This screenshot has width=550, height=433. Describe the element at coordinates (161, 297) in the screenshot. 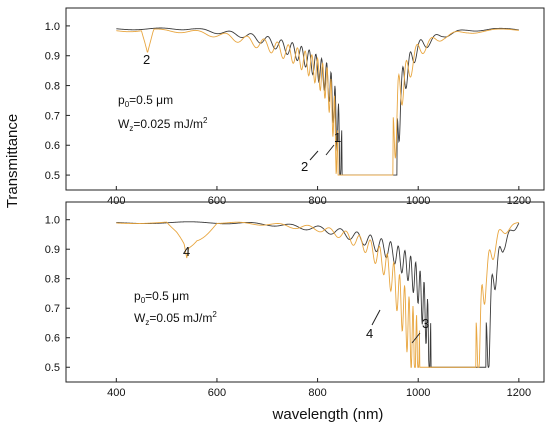

I see `bottom-annotation-p: p0=0.5 μm` at that location.